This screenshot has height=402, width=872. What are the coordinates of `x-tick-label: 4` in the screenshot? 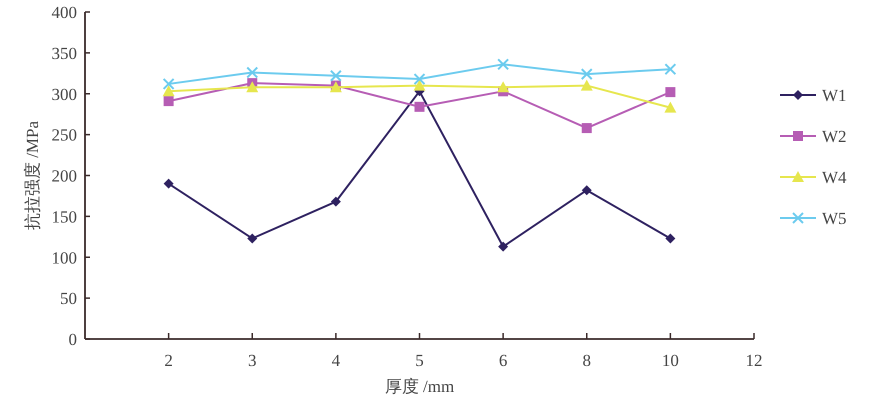 It's located at (336, 360).